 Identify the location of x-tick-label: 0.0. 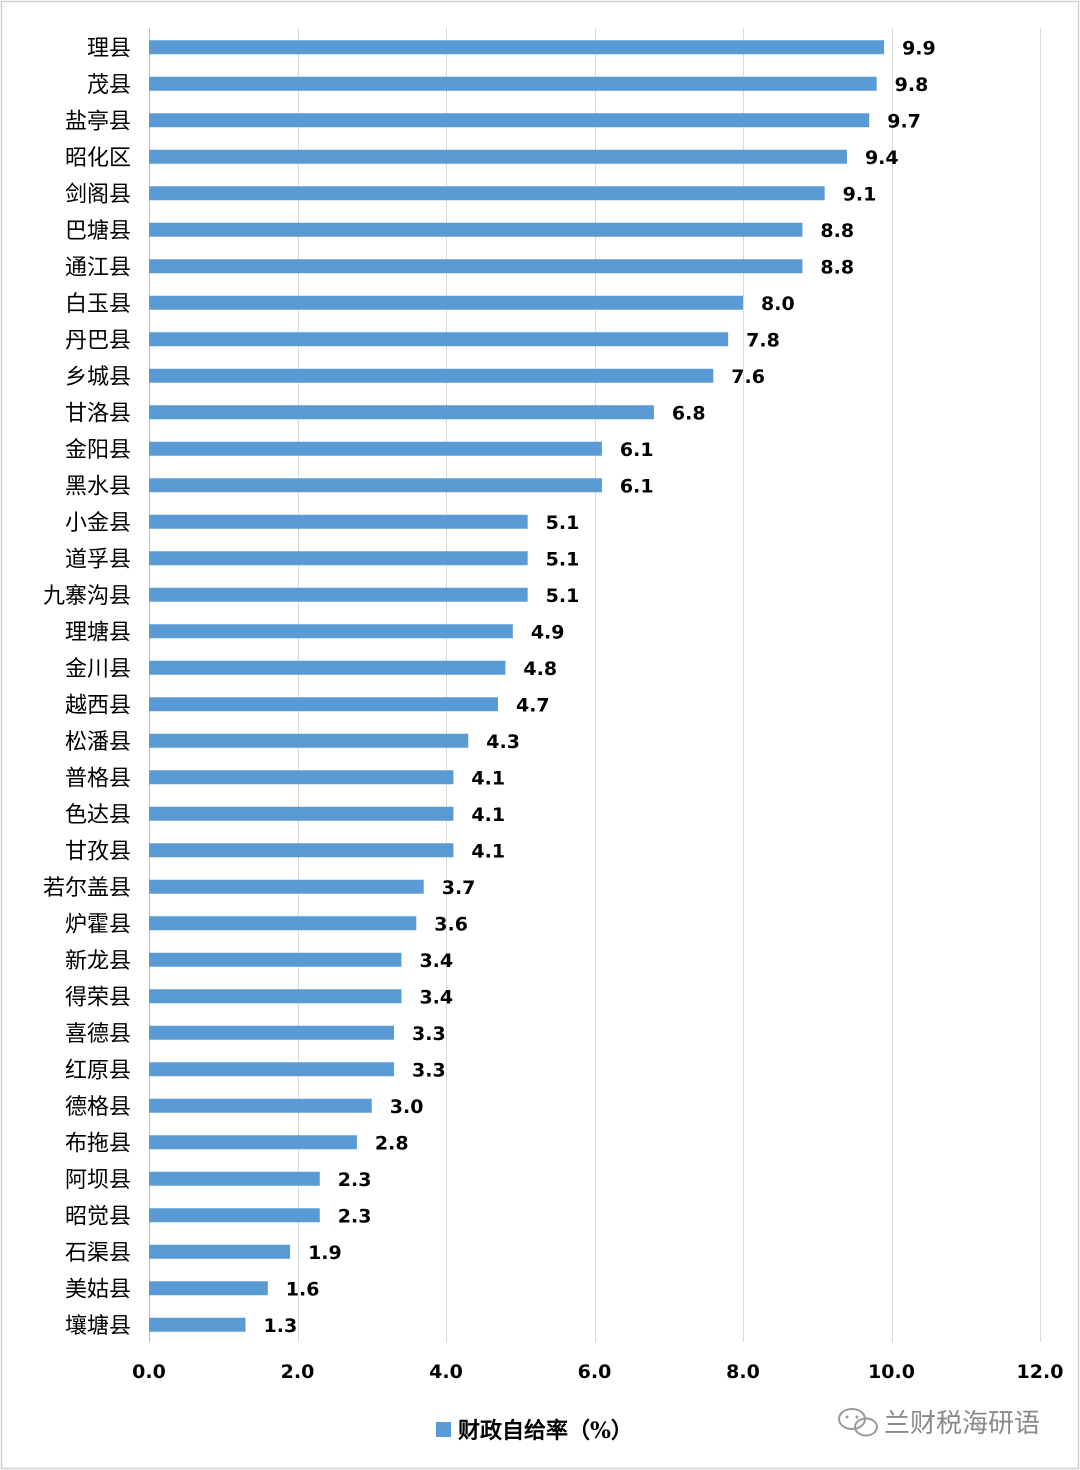
(149, 1372).